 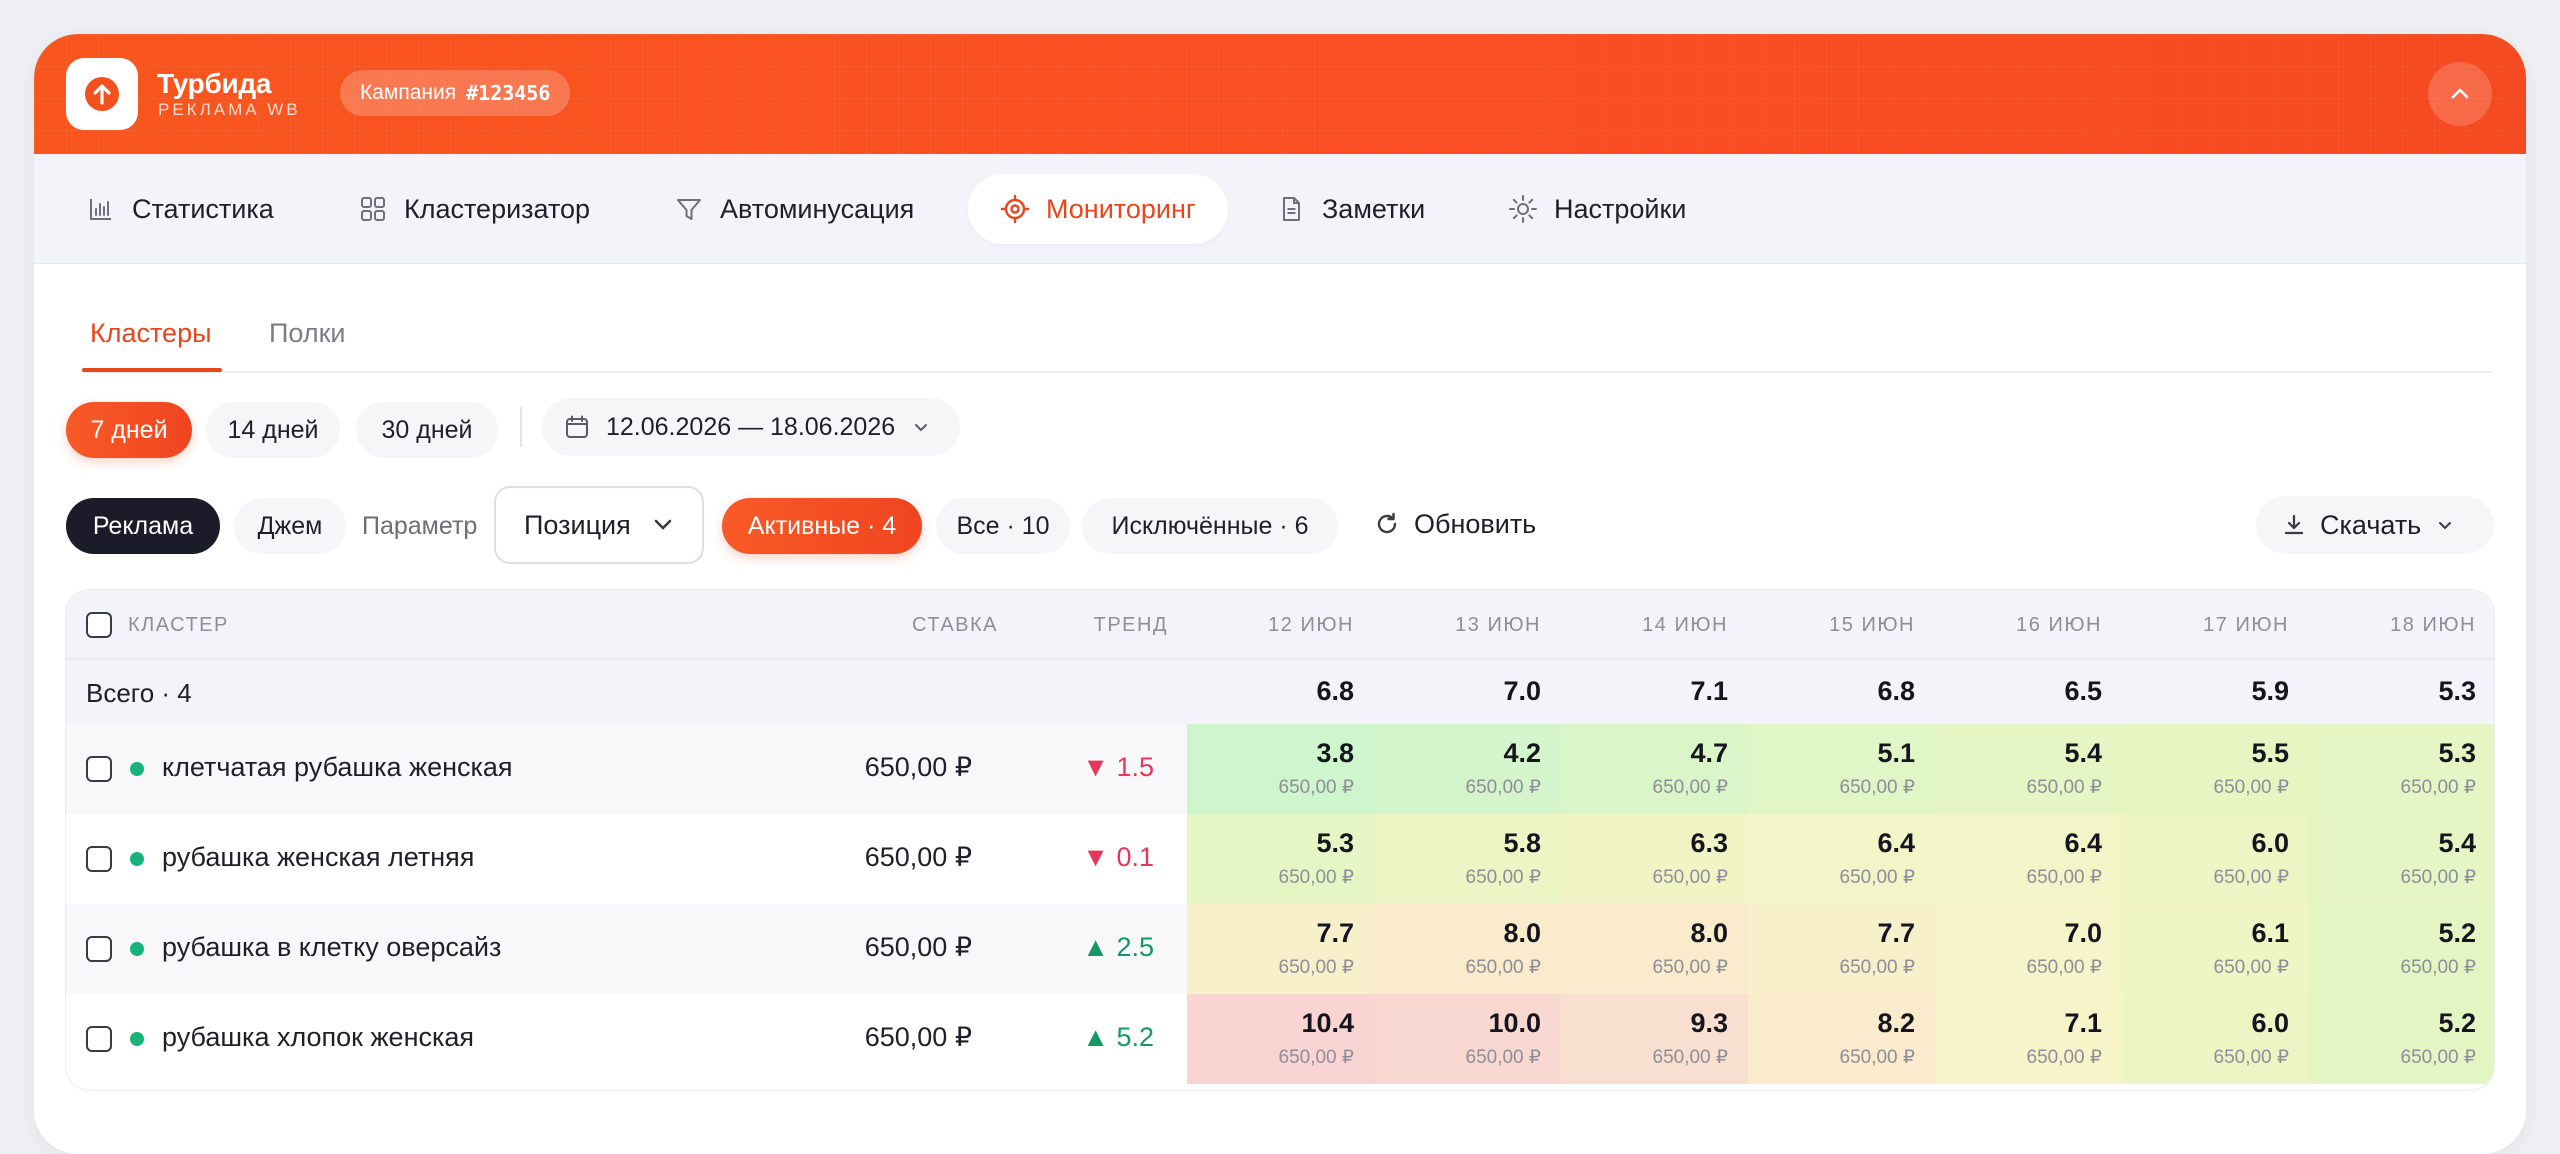 I want to click on col-day: 12 ИЮН, so click(x=1311, y=625).